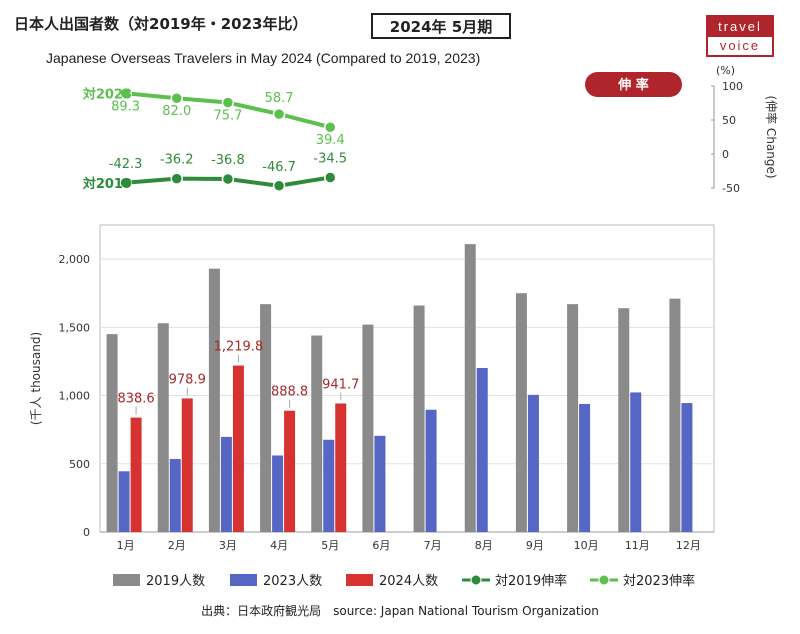  I want to click on bar-data-label-2024: 888.8, so click(289, 392).